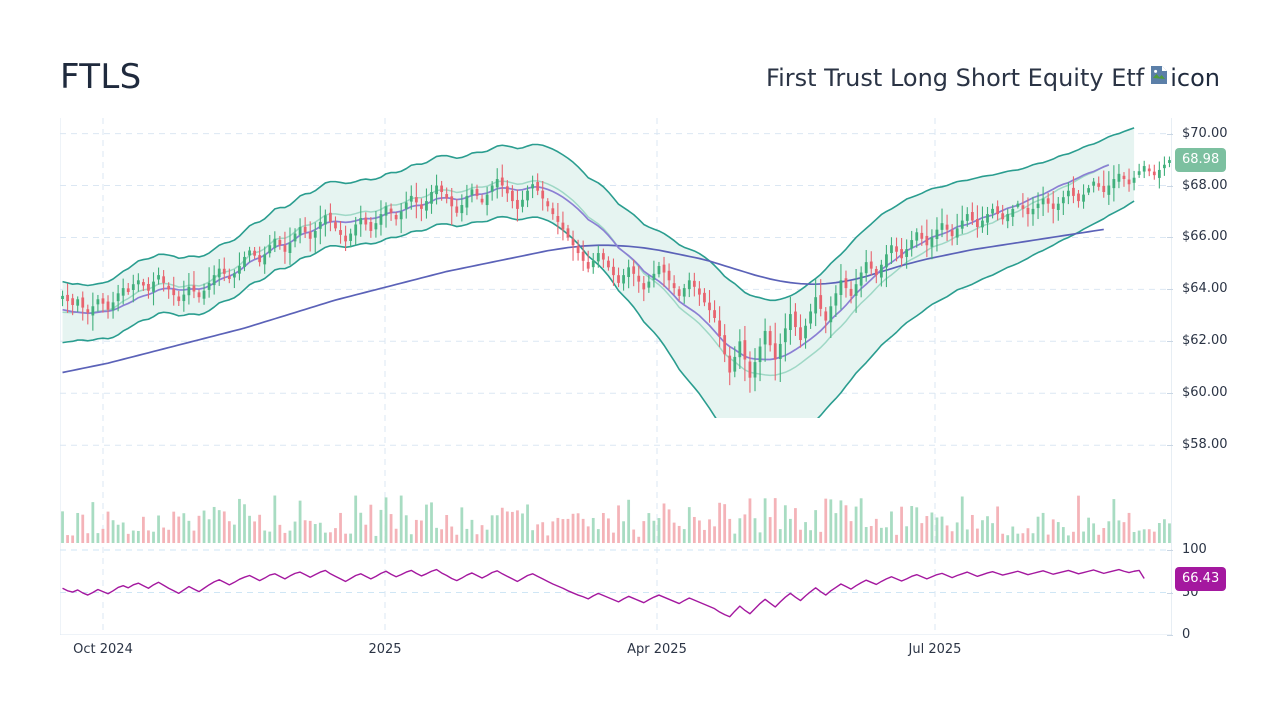 Image resolution: width=1280 pixels, height=720 pixels. I want to click on price-tick-label: $62.00, so click(1205, 341).